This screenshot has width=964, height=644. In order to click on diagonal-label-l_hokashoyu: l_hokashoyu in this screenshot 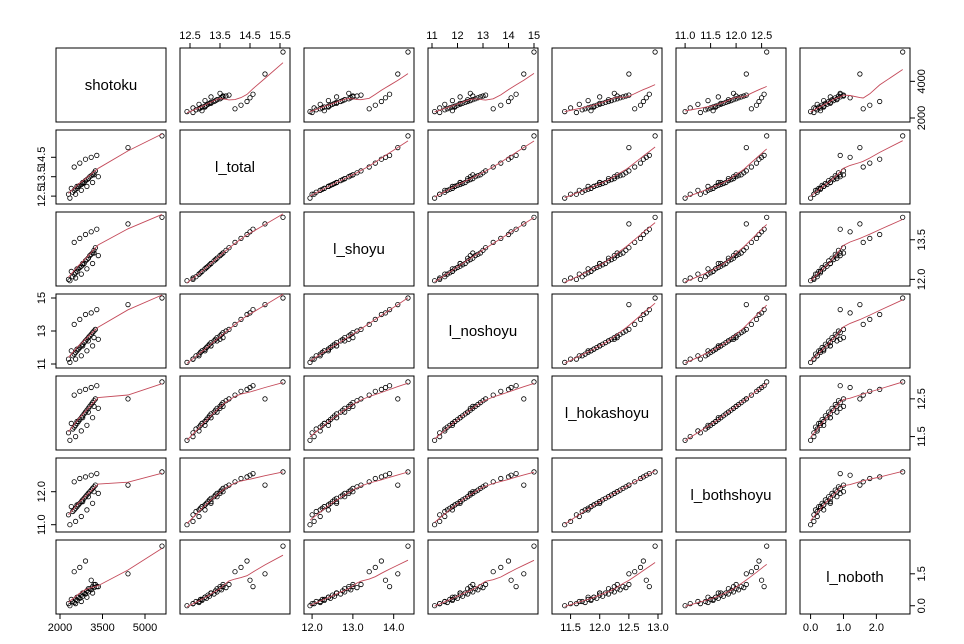, I will do `click(607, 413)`.